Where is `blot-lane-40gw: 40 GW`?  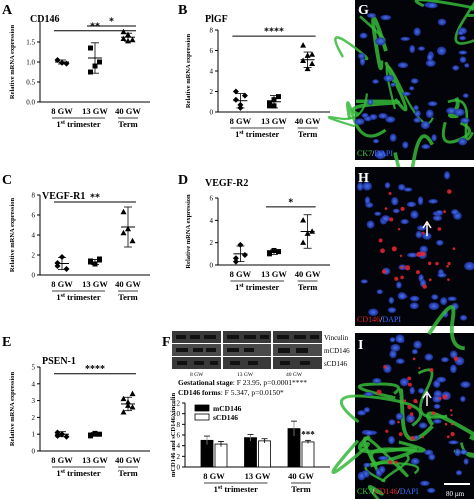
blot-lane-40gw: 40 GW is located at coordinates (294, 375).